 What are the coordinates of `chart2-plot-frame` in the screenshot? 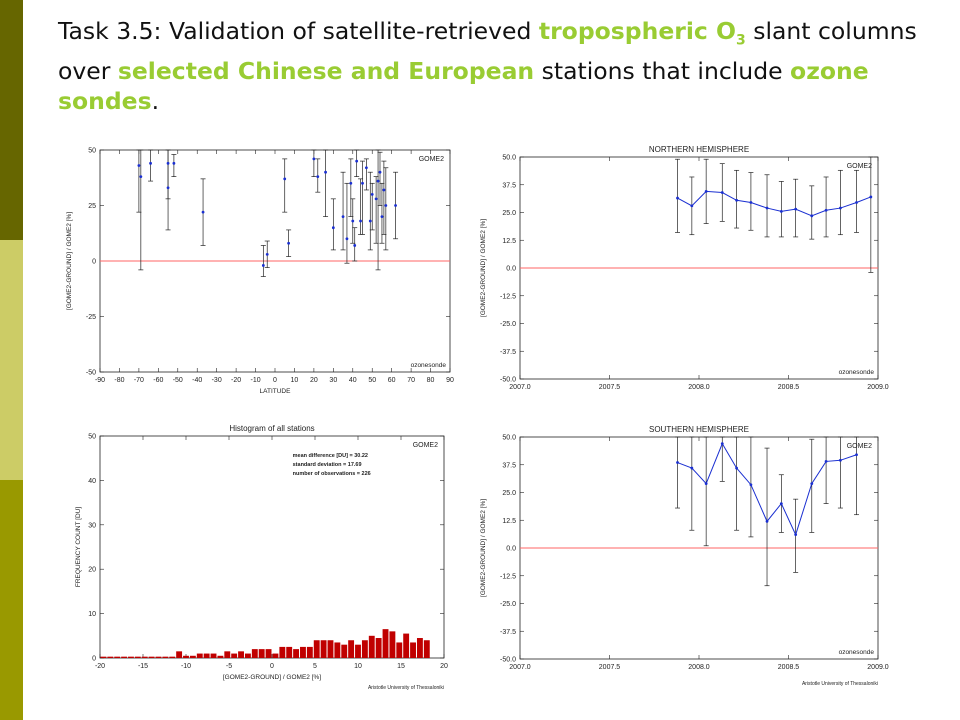 It's located at (272, 547).